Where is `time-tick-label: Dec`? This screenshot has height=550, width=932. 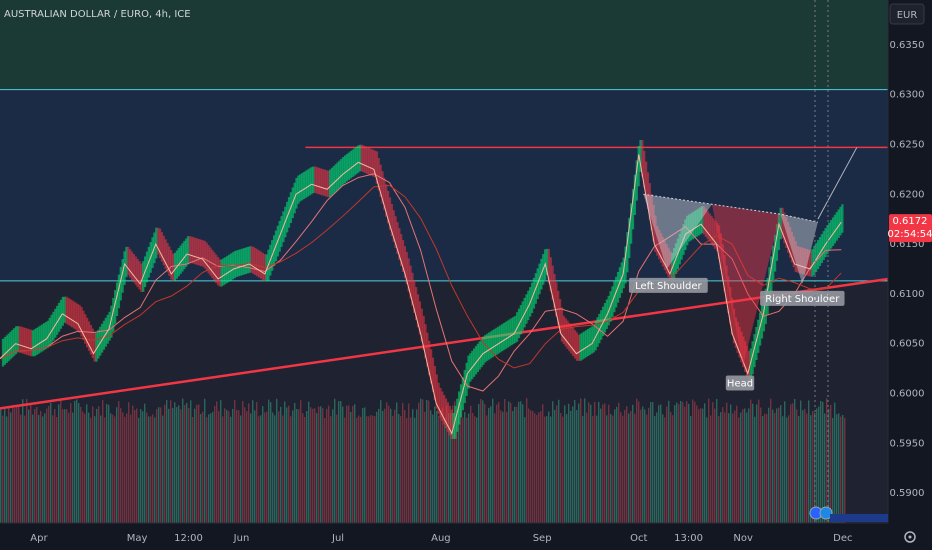 time-tick-label: Dec is located at coordinates (842, 538).